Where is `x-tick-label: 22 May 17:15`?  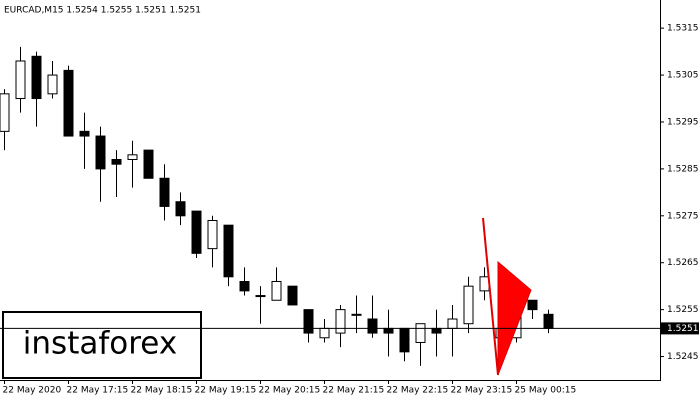 x-tick-label: 22 May 17:15 is located at coordinates (98, 391).